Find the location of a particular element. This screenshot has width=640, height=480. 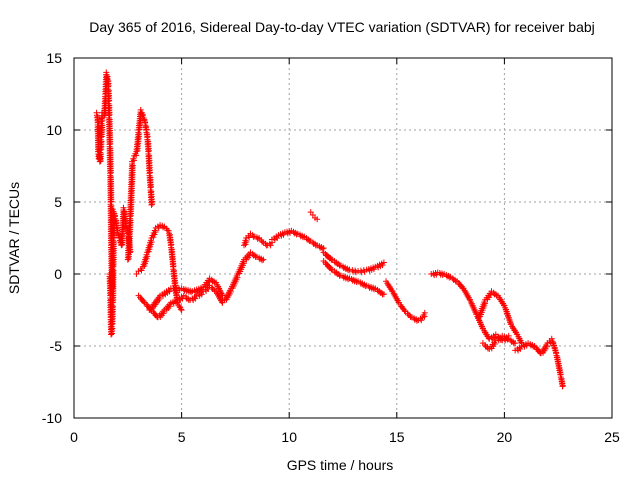

y-tick-label: 10 is located at coordinates (54, 130).